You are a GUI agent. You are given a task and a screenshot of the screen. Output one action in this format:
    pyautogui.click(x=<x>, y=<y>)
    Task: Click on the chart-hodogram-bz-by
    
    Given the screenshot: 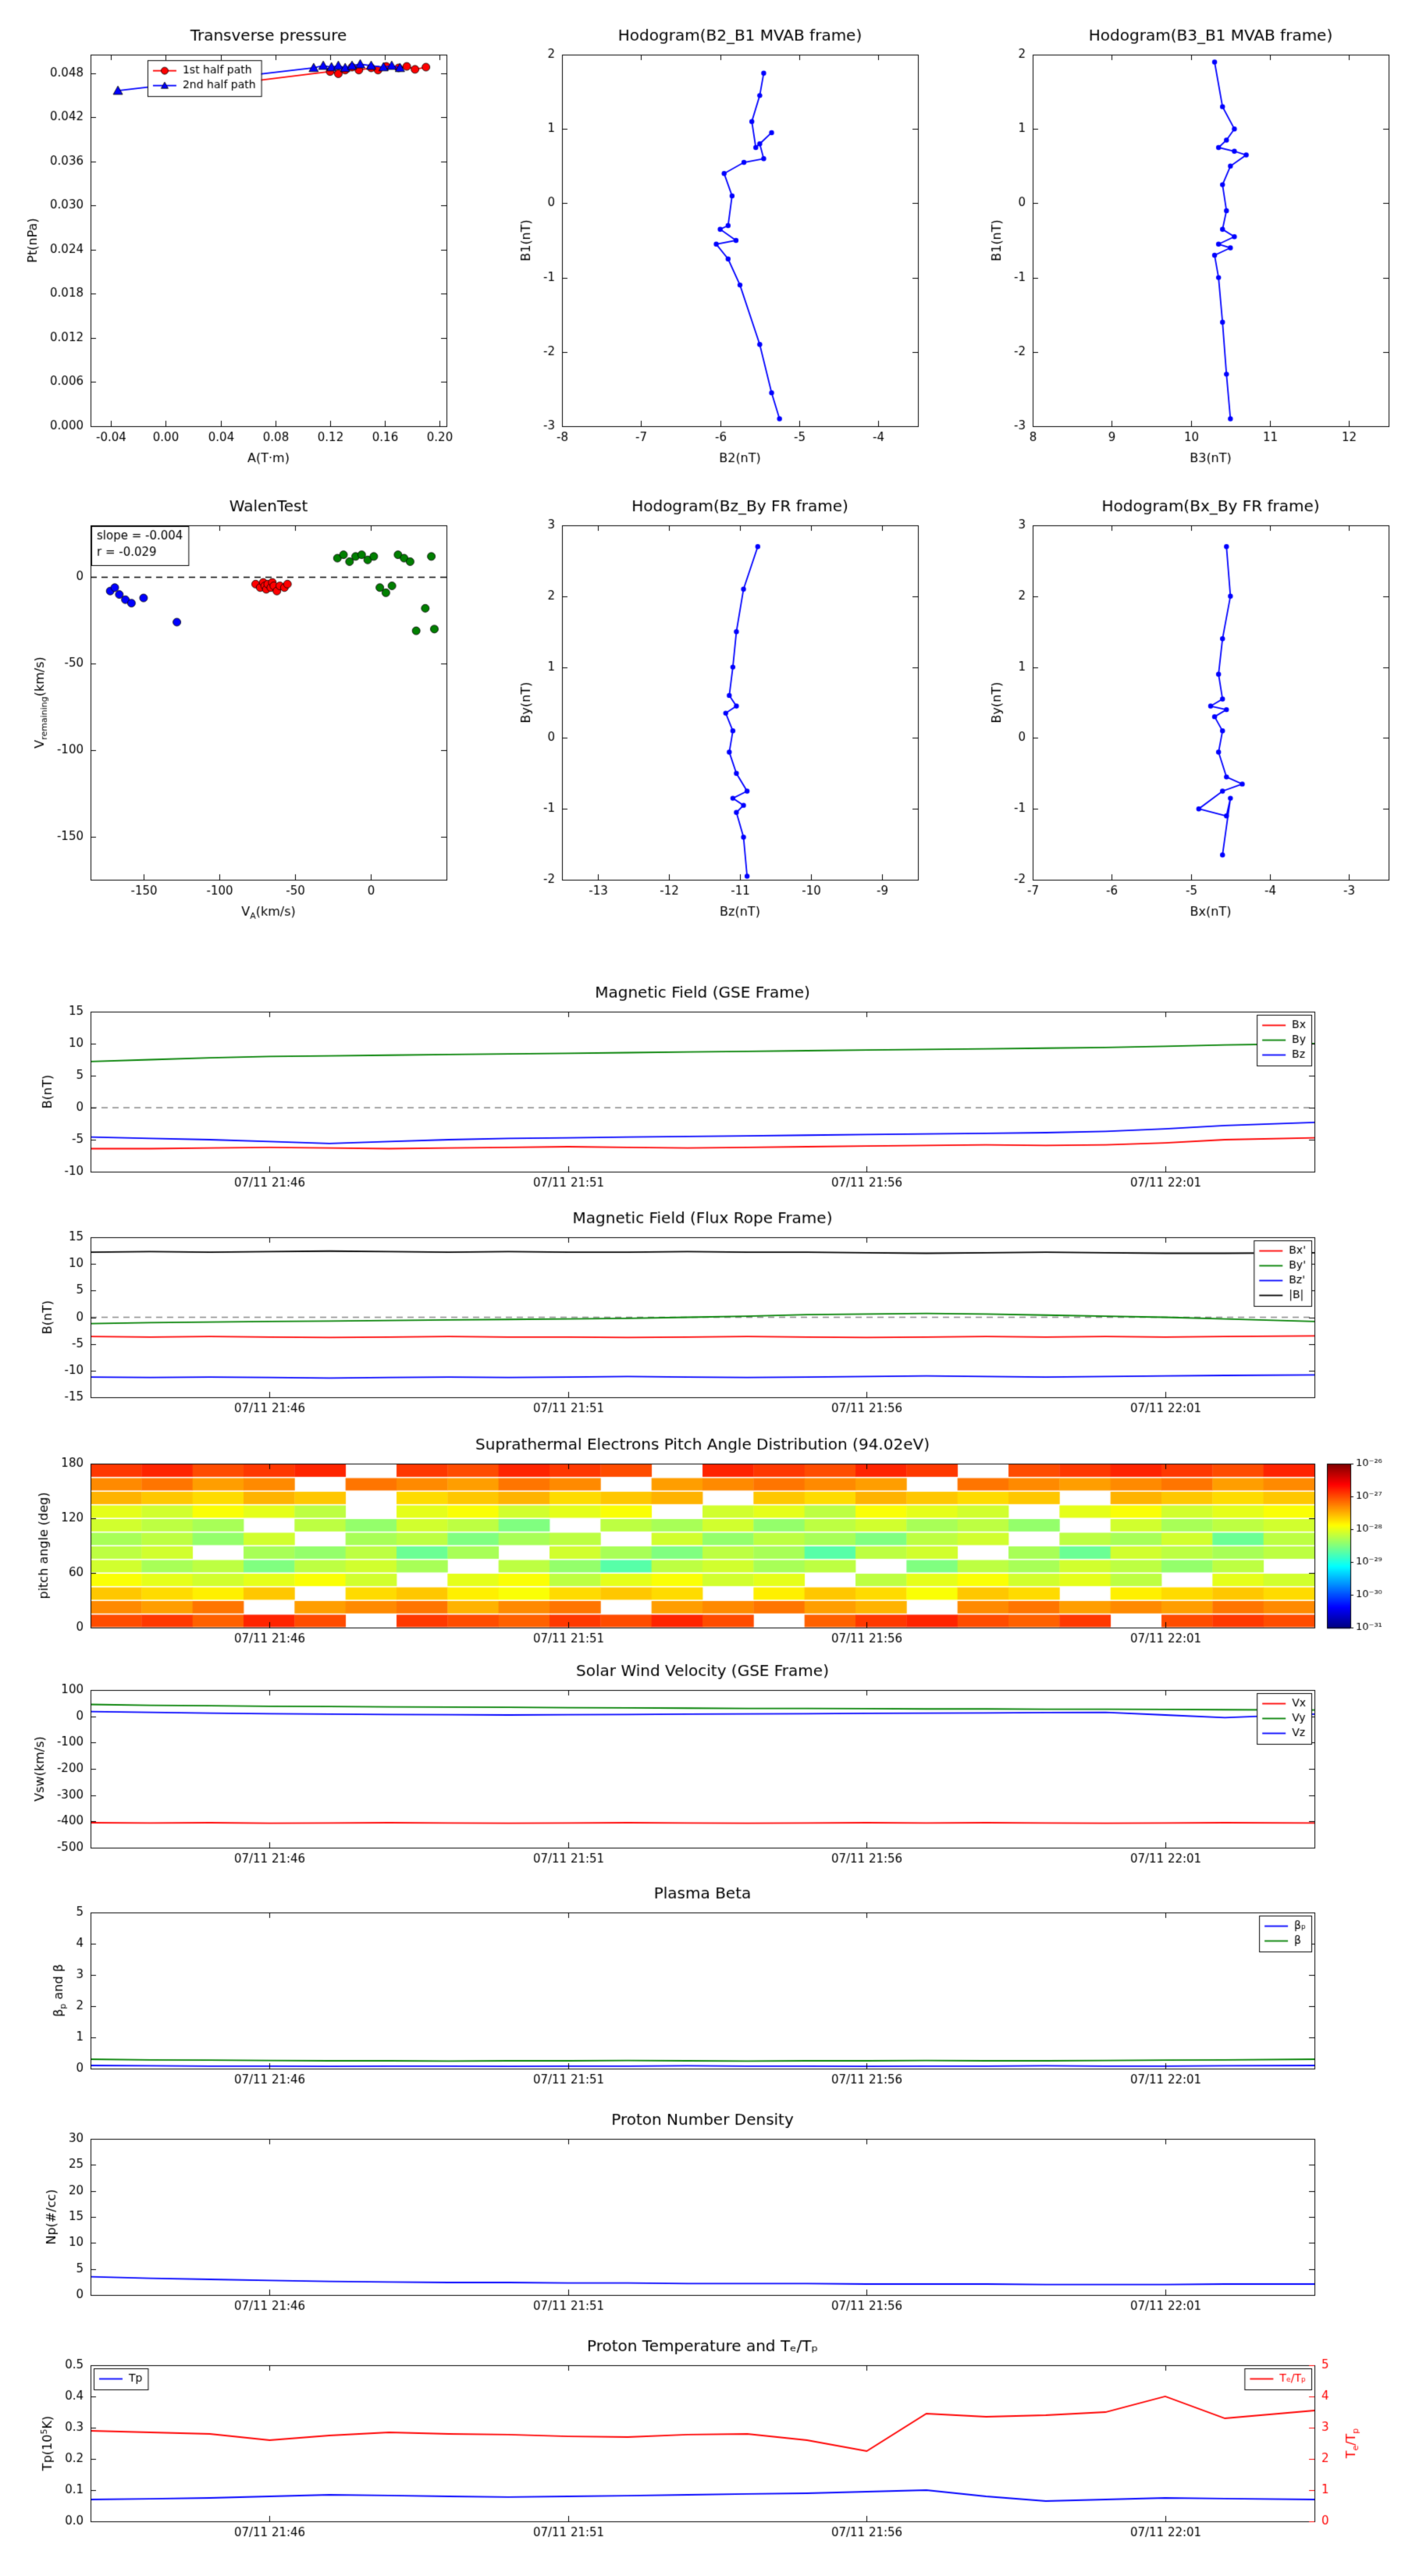 What is the action you would take?
    pyautogui.click(x=718, y=734)
    